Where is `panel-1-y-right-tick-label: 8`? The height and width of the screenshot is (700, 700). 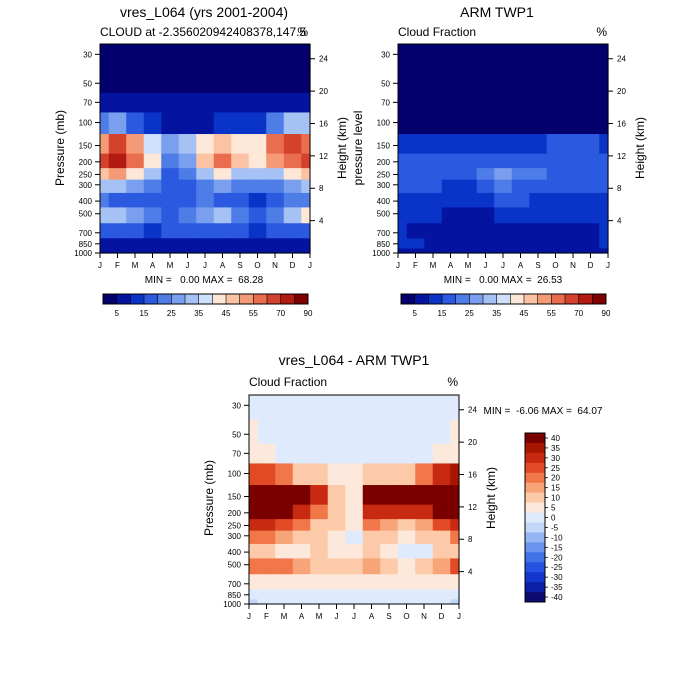
panel-1-y-right-tick-label: 8 is located at coordinates (321, 188).